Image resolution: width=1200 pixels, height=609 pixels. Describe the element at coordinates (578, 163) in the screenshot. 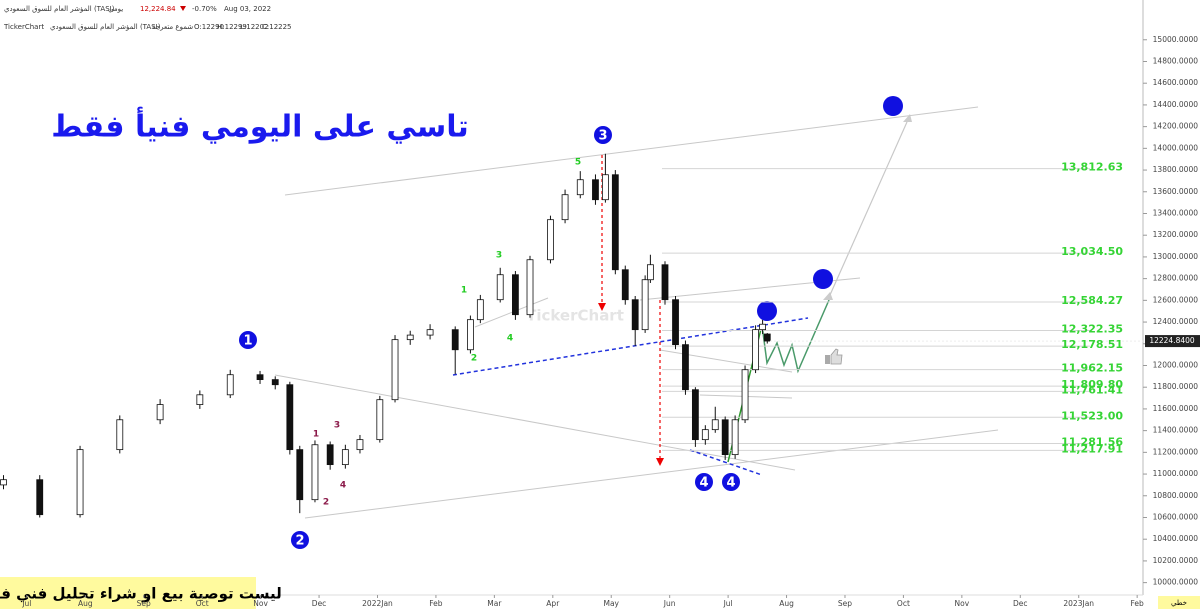

I see `minor-wave-label: 5` at that location.